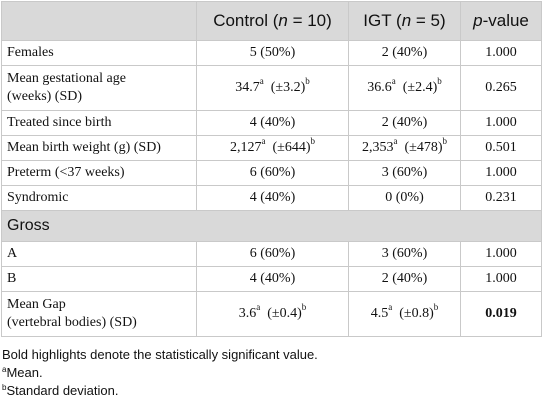  What do you see at coordinates (382, 20) in the screenshot?
I see `header-igt-prefix: IGT (` at bounding box center [382, 20].